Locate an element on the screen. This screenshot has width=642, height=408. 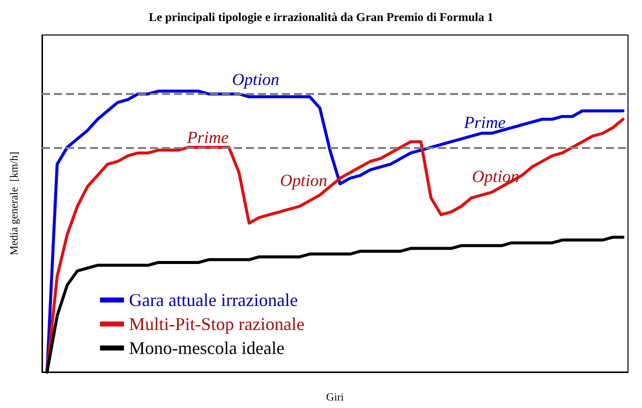
chart-title: Le principali tipologie e irrazionalità da Gran Premio di Formula 1 is located at coordinates (321, 17).